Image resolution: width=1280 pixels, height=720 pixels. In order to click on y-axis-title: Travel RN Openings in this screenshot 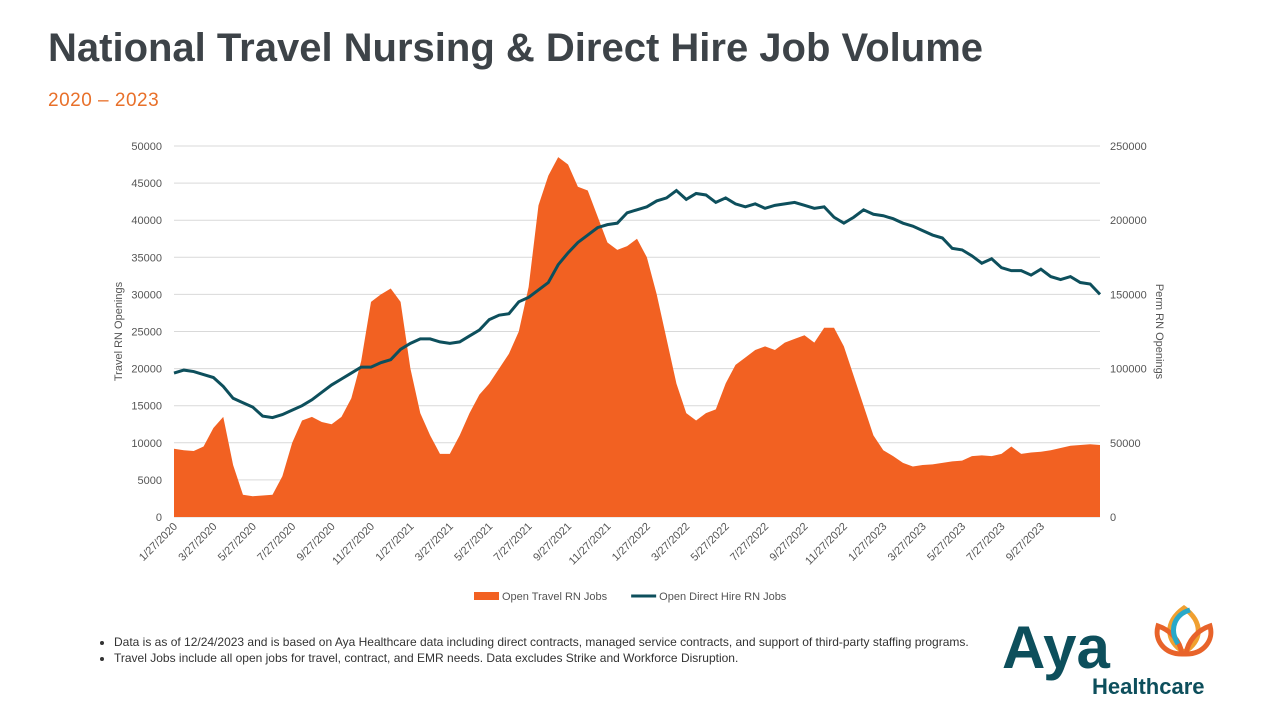, I will do `click(119, 331)`.